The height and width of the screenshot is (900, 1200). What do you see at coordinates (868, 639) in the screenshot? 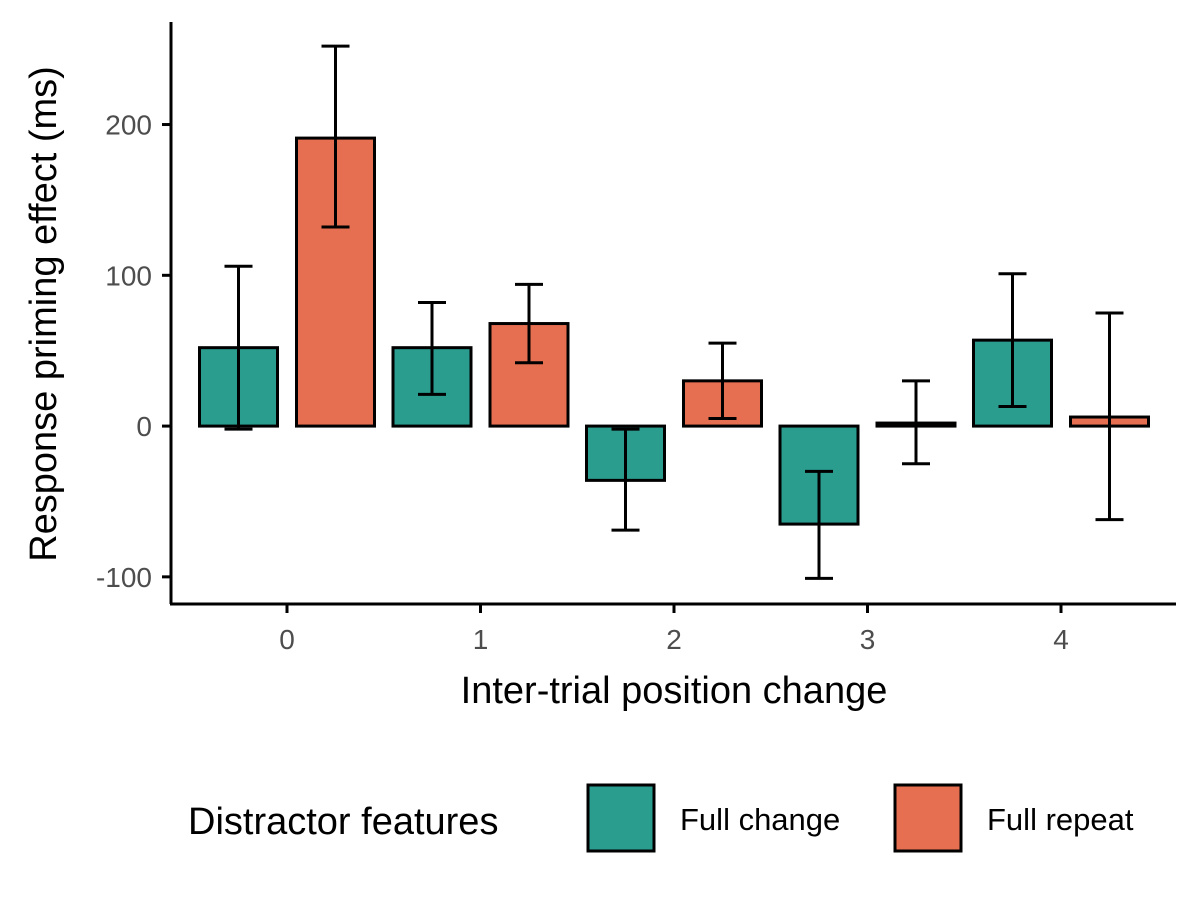
I see `x-tick-label: 3` at bounding box center [868, 639].